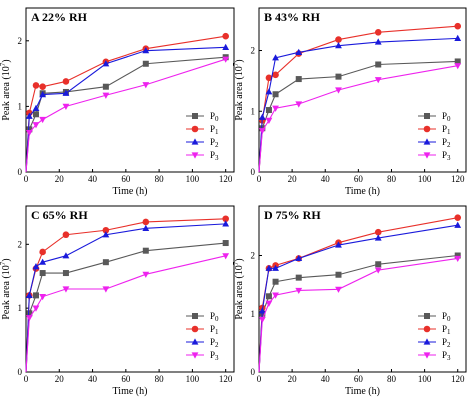  I want to click on x-tick-label: 100, so click(425, 379).